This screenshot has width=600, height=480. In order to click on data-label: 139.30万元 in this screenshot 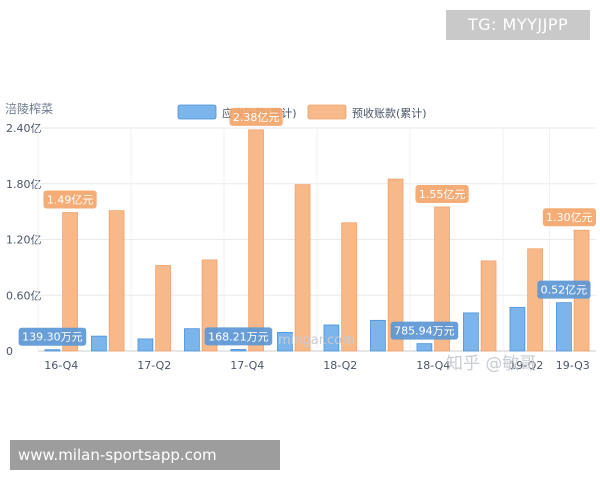, I will do `click(52, 337)`.